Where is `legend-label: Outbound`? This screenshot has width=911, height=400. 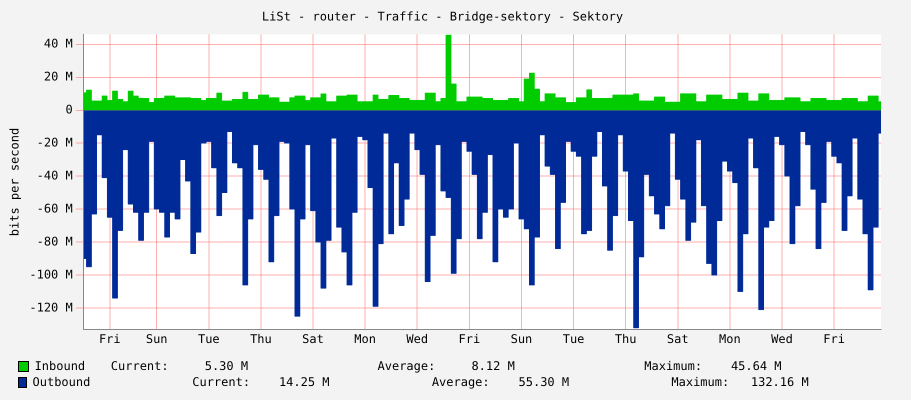
legend-label: Outbound is located at coordinates (62, 382).